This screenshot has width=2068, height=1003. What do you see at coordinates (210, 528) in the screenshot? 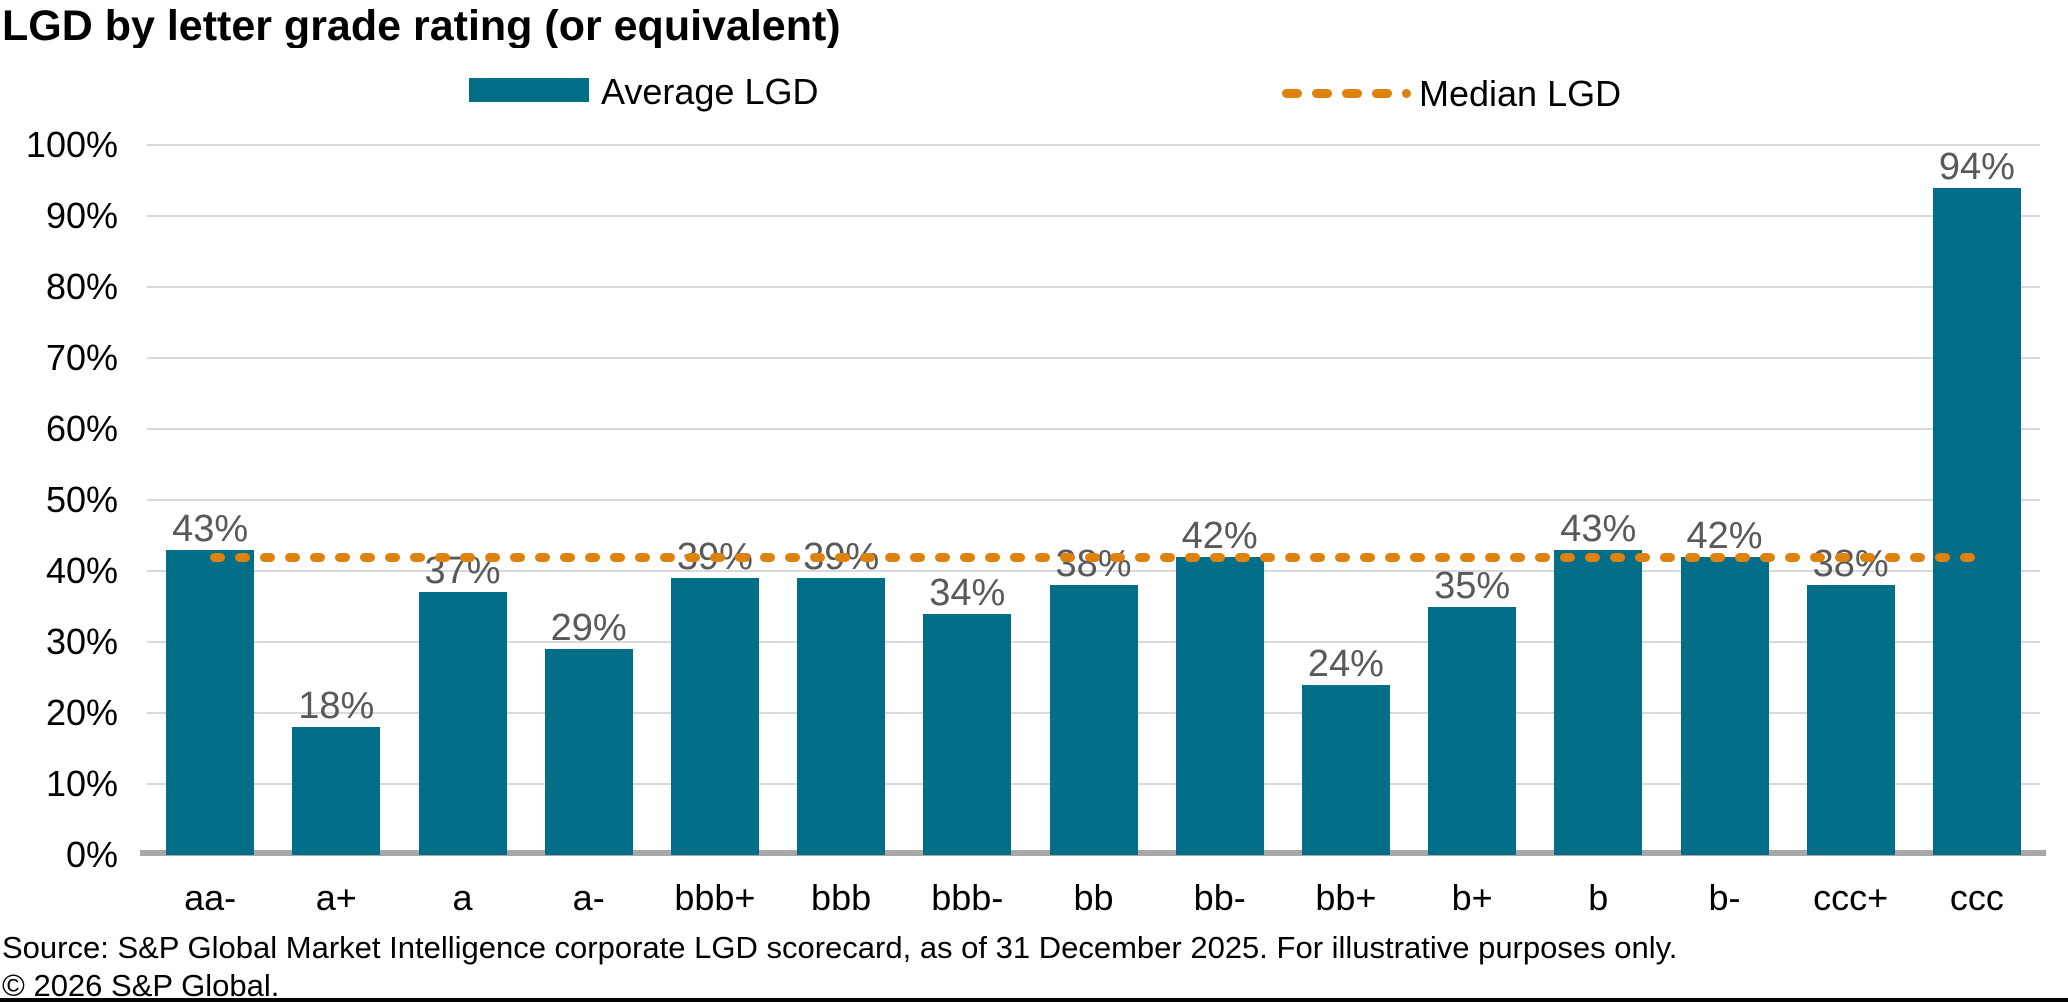
I see `bar-value-label: 43%` at bounding box center [210, 528].